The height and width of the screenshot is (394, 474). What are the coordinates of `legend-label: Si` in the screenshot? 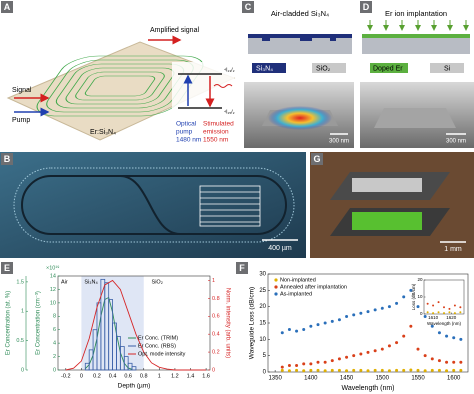 It's located at (447, 68).